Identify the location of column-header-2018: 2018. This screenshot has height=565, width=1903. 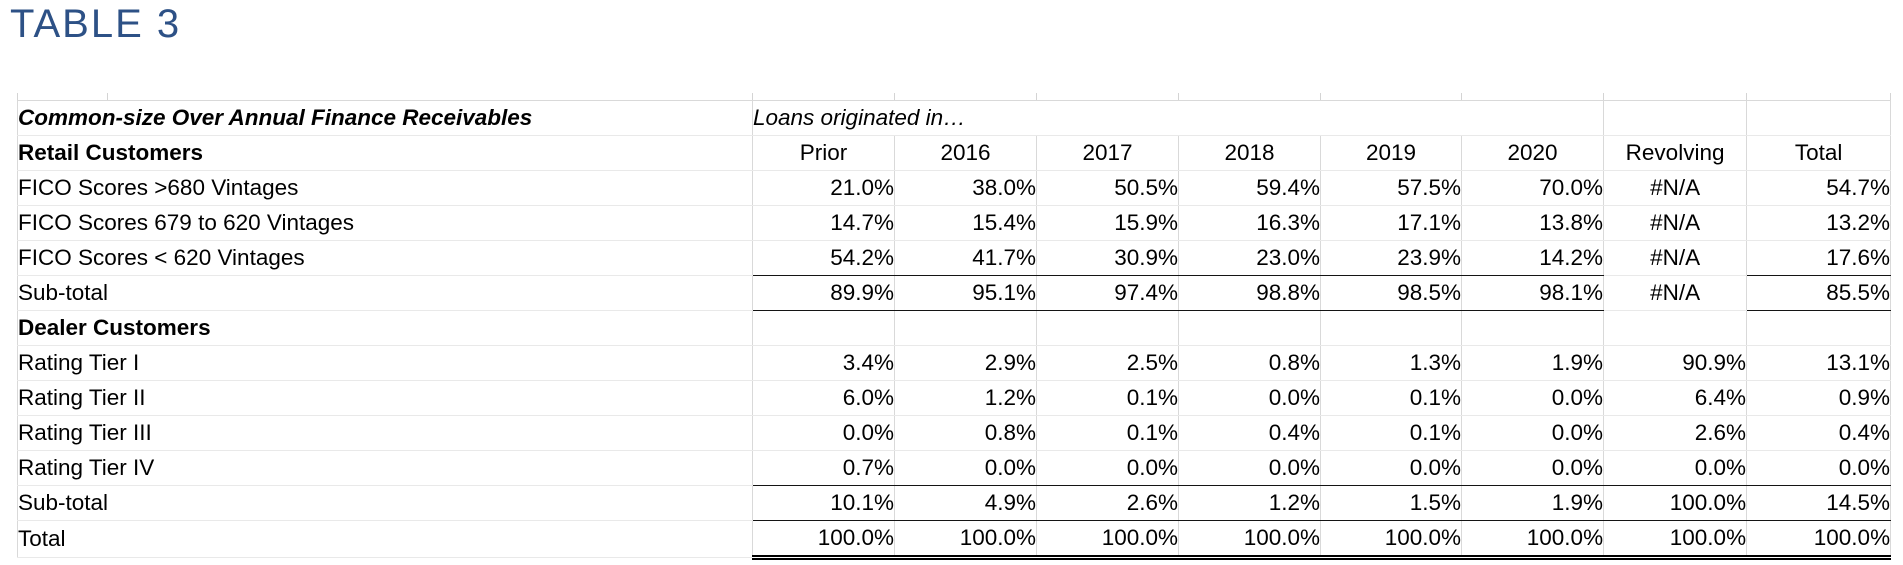
(1249, 153).